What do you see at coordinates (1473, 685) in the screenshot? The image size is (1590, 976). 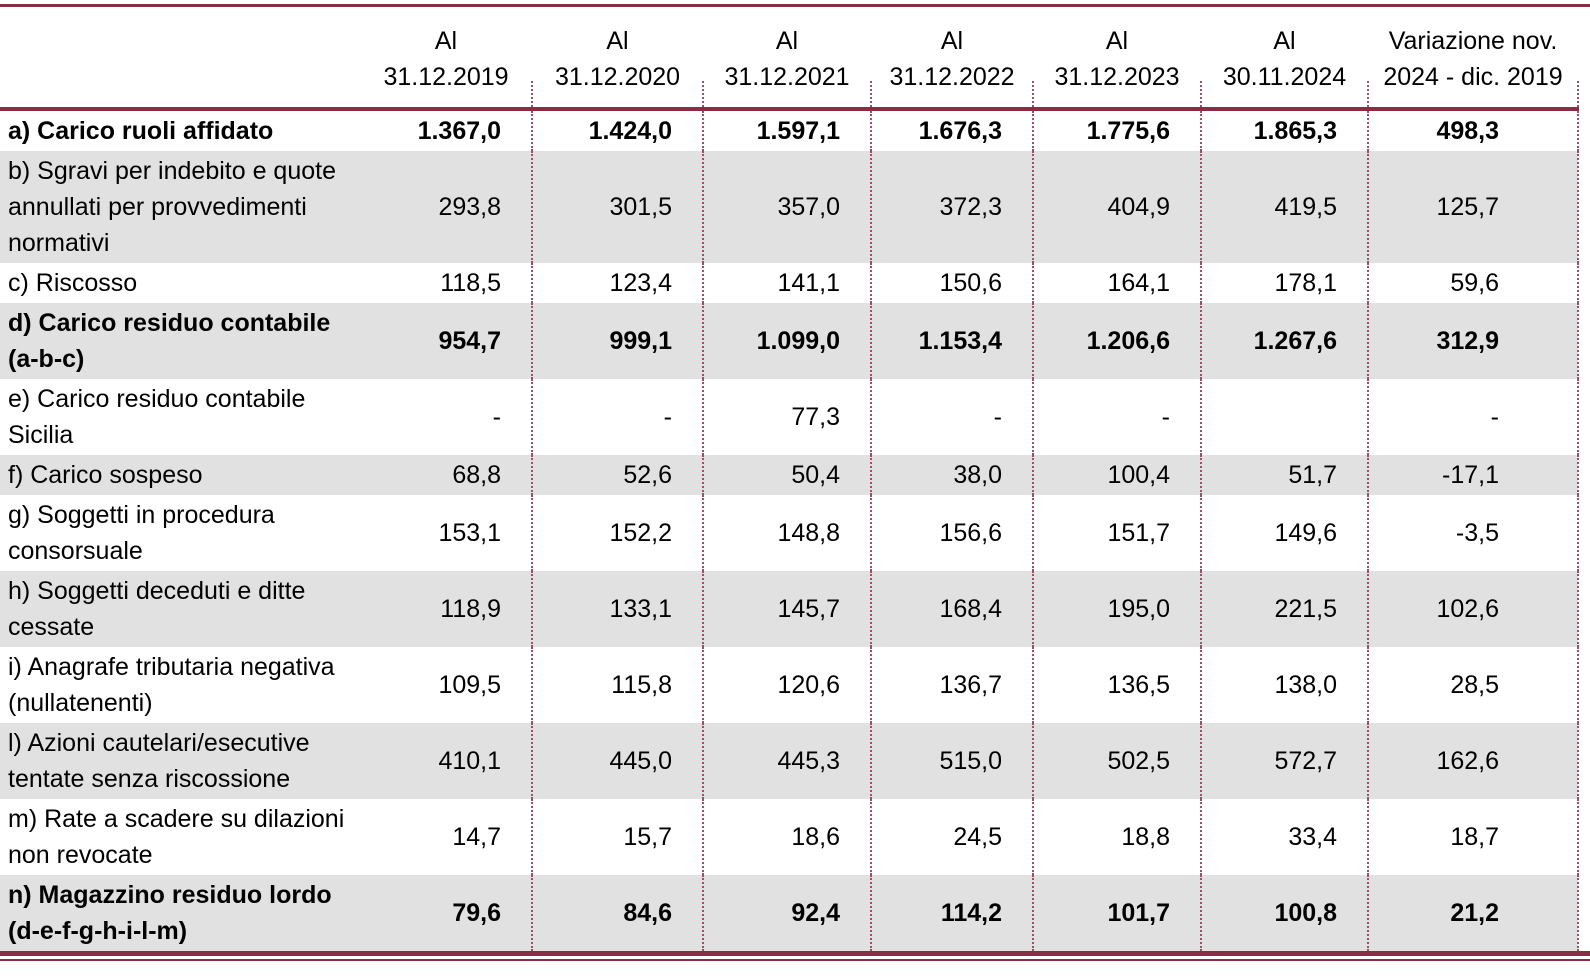 I see `cell-i-variazione: 28,5` at bounding box center [1473, 685].